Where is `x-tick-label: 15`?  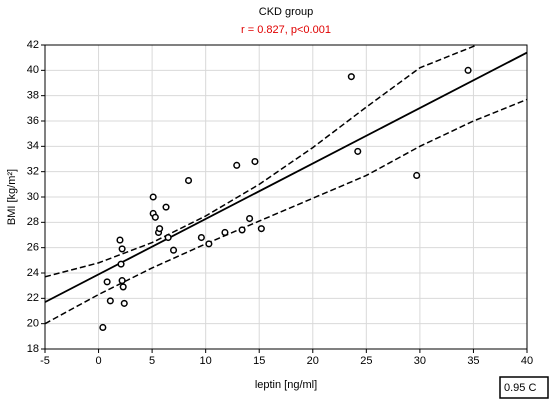
x-tick-label: 15 is located at coordinates (259, 361).